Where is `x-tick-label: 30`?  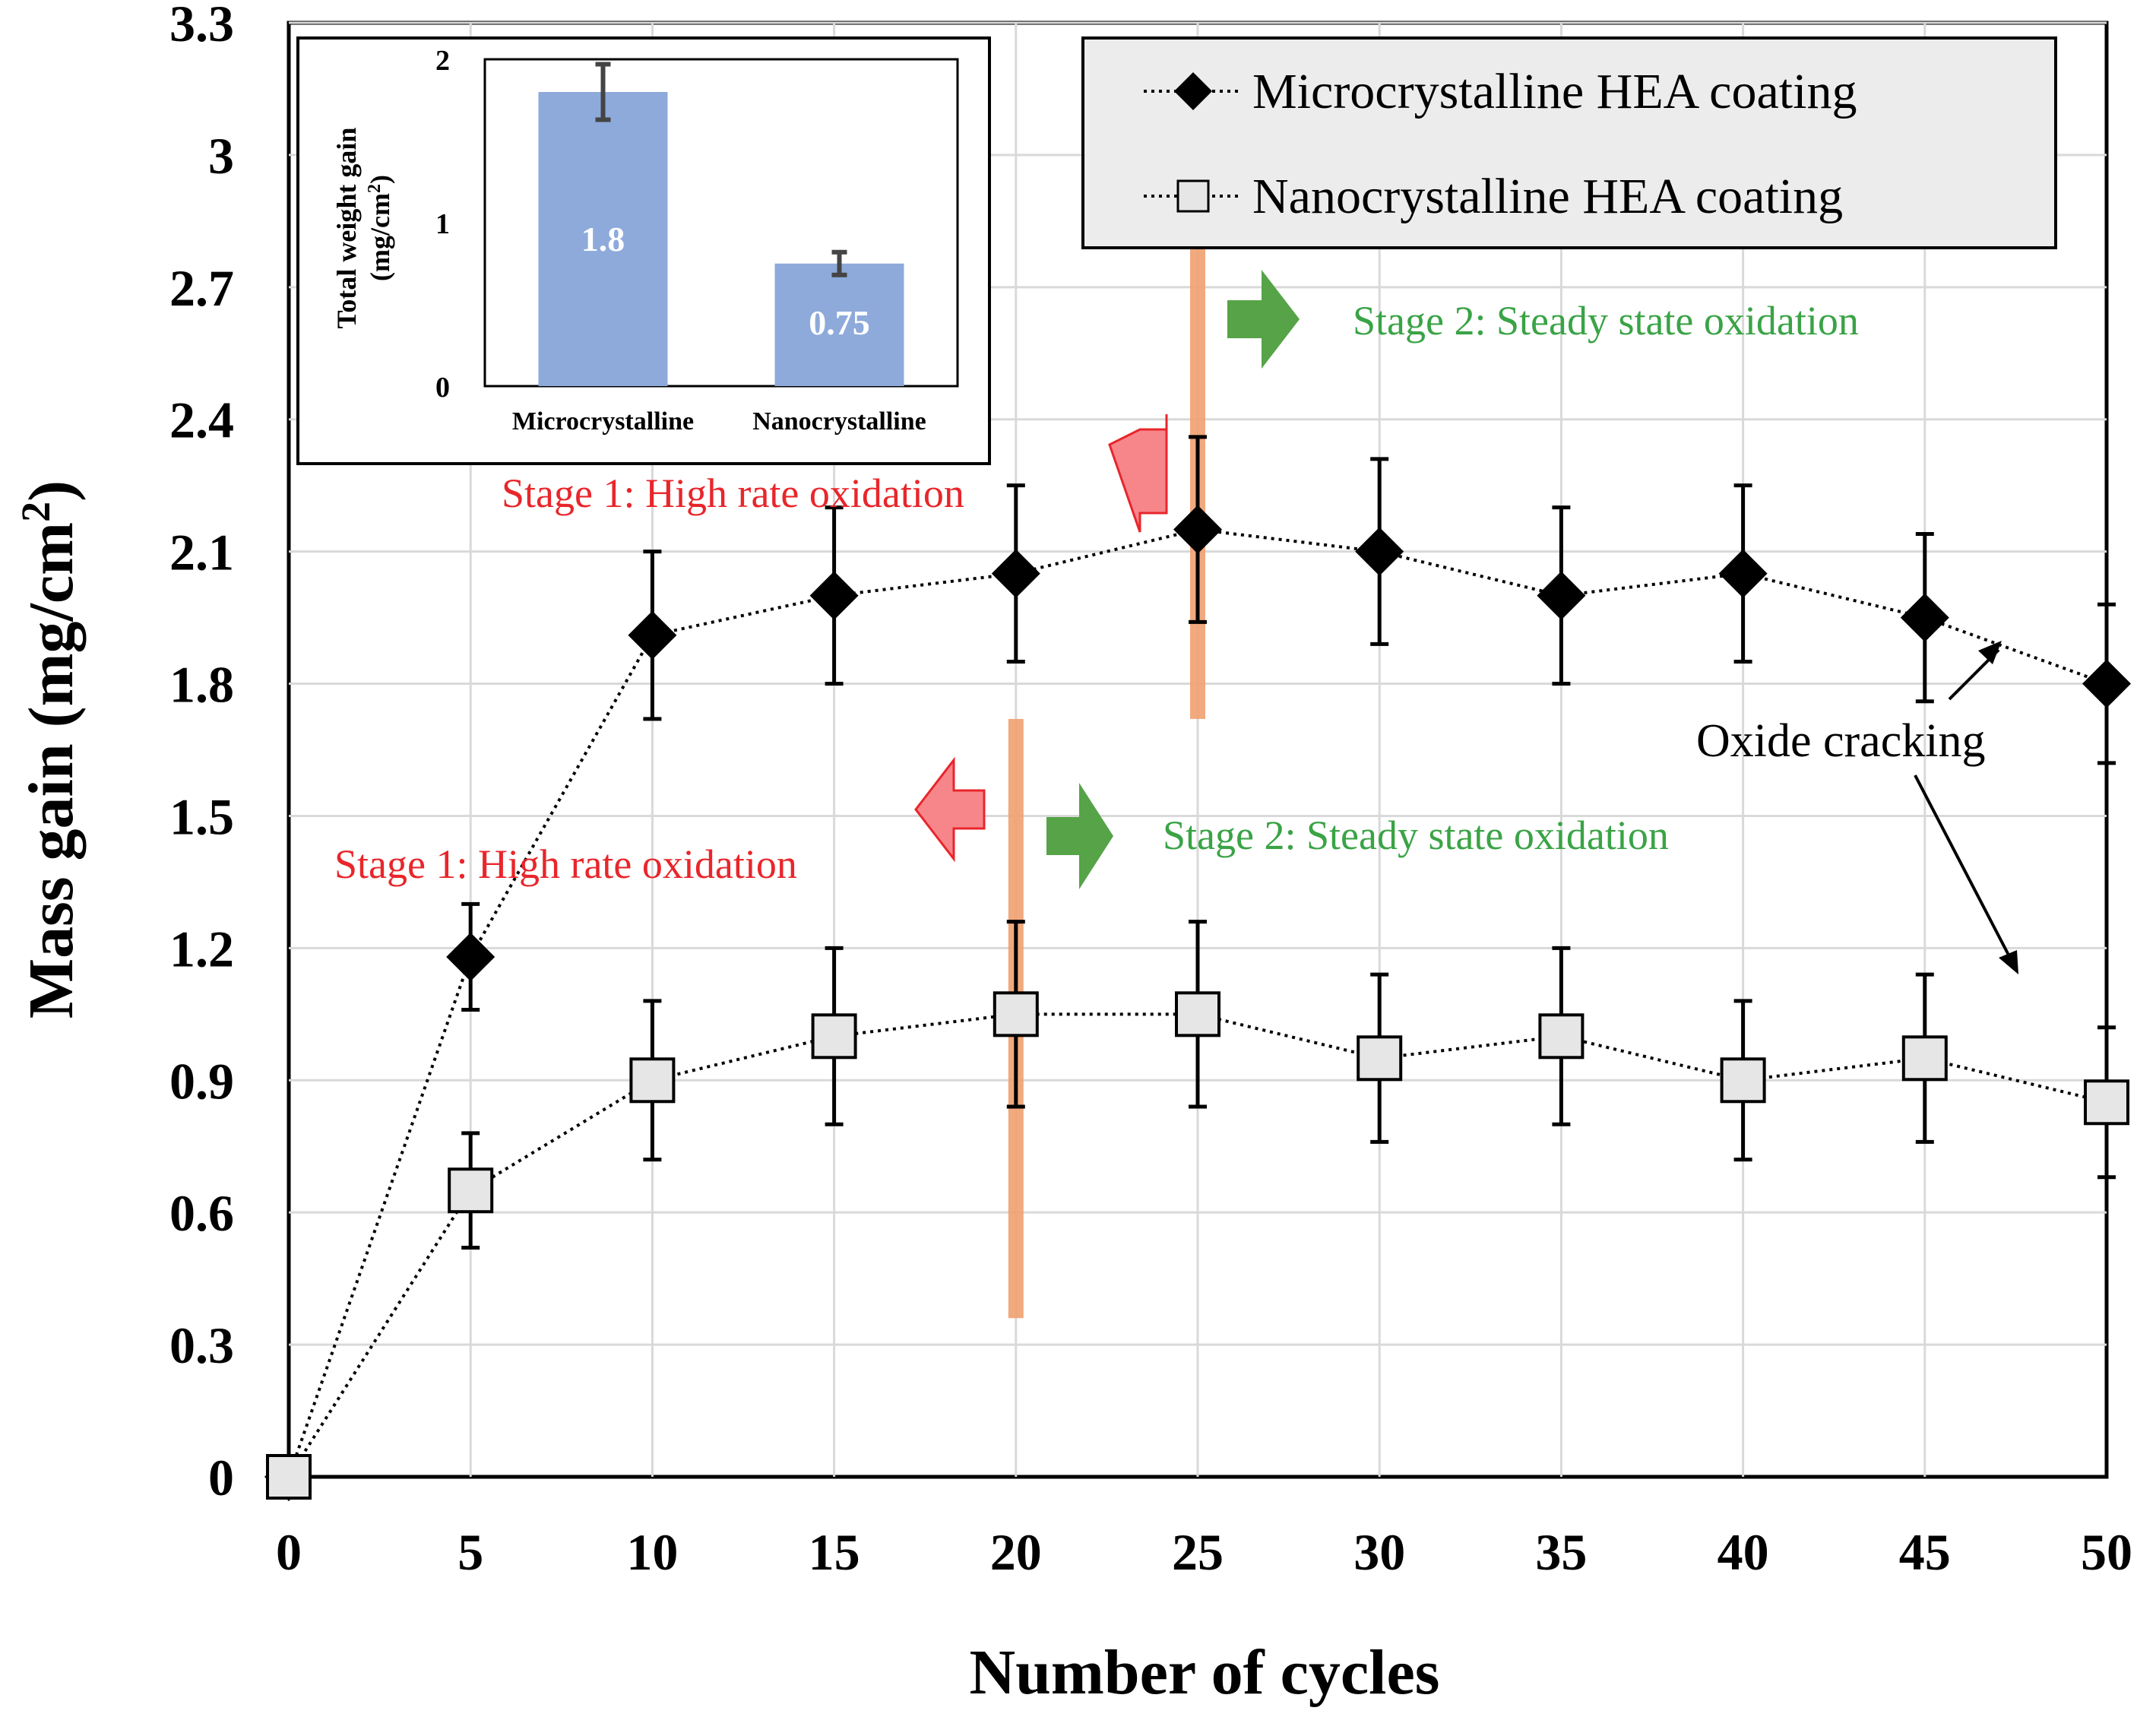
x-tick-label: 30 is located at coordinates (1379, 1552).